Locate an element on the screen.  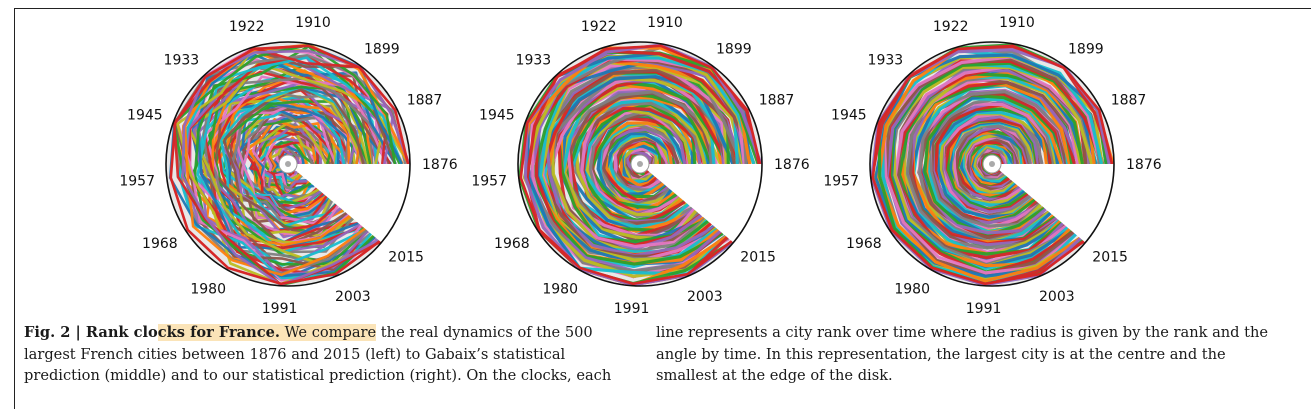
figure-title-part1: Rank clo is located at coordinates (121, 332).